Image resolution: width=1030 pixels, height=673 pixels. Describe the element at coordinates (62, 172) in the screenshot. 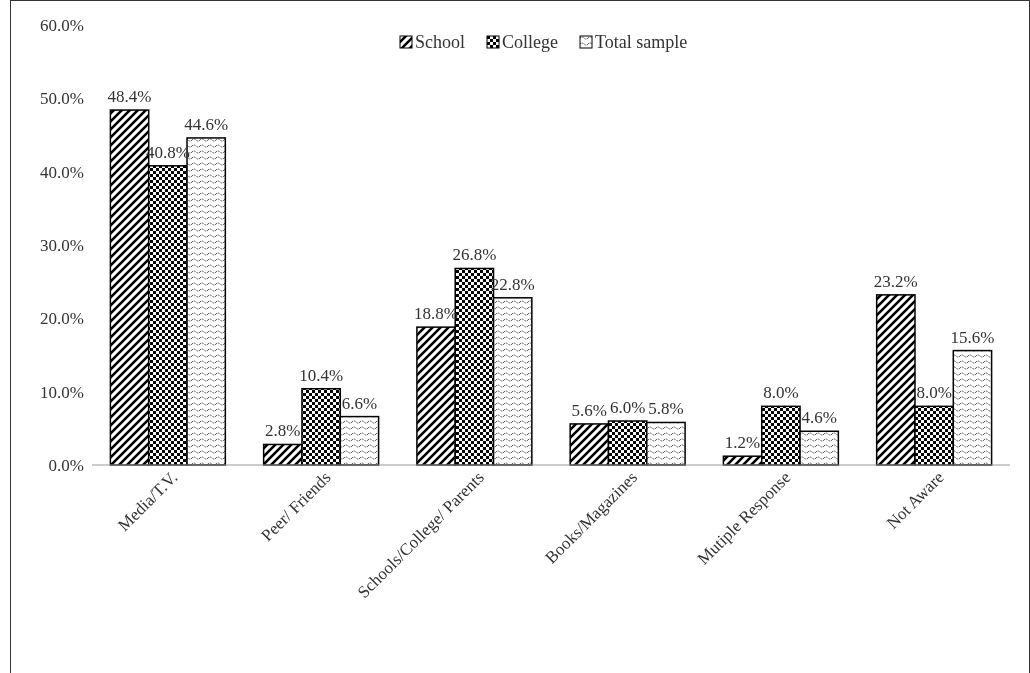

I see `y-tick-label: 40.0%` at that location.